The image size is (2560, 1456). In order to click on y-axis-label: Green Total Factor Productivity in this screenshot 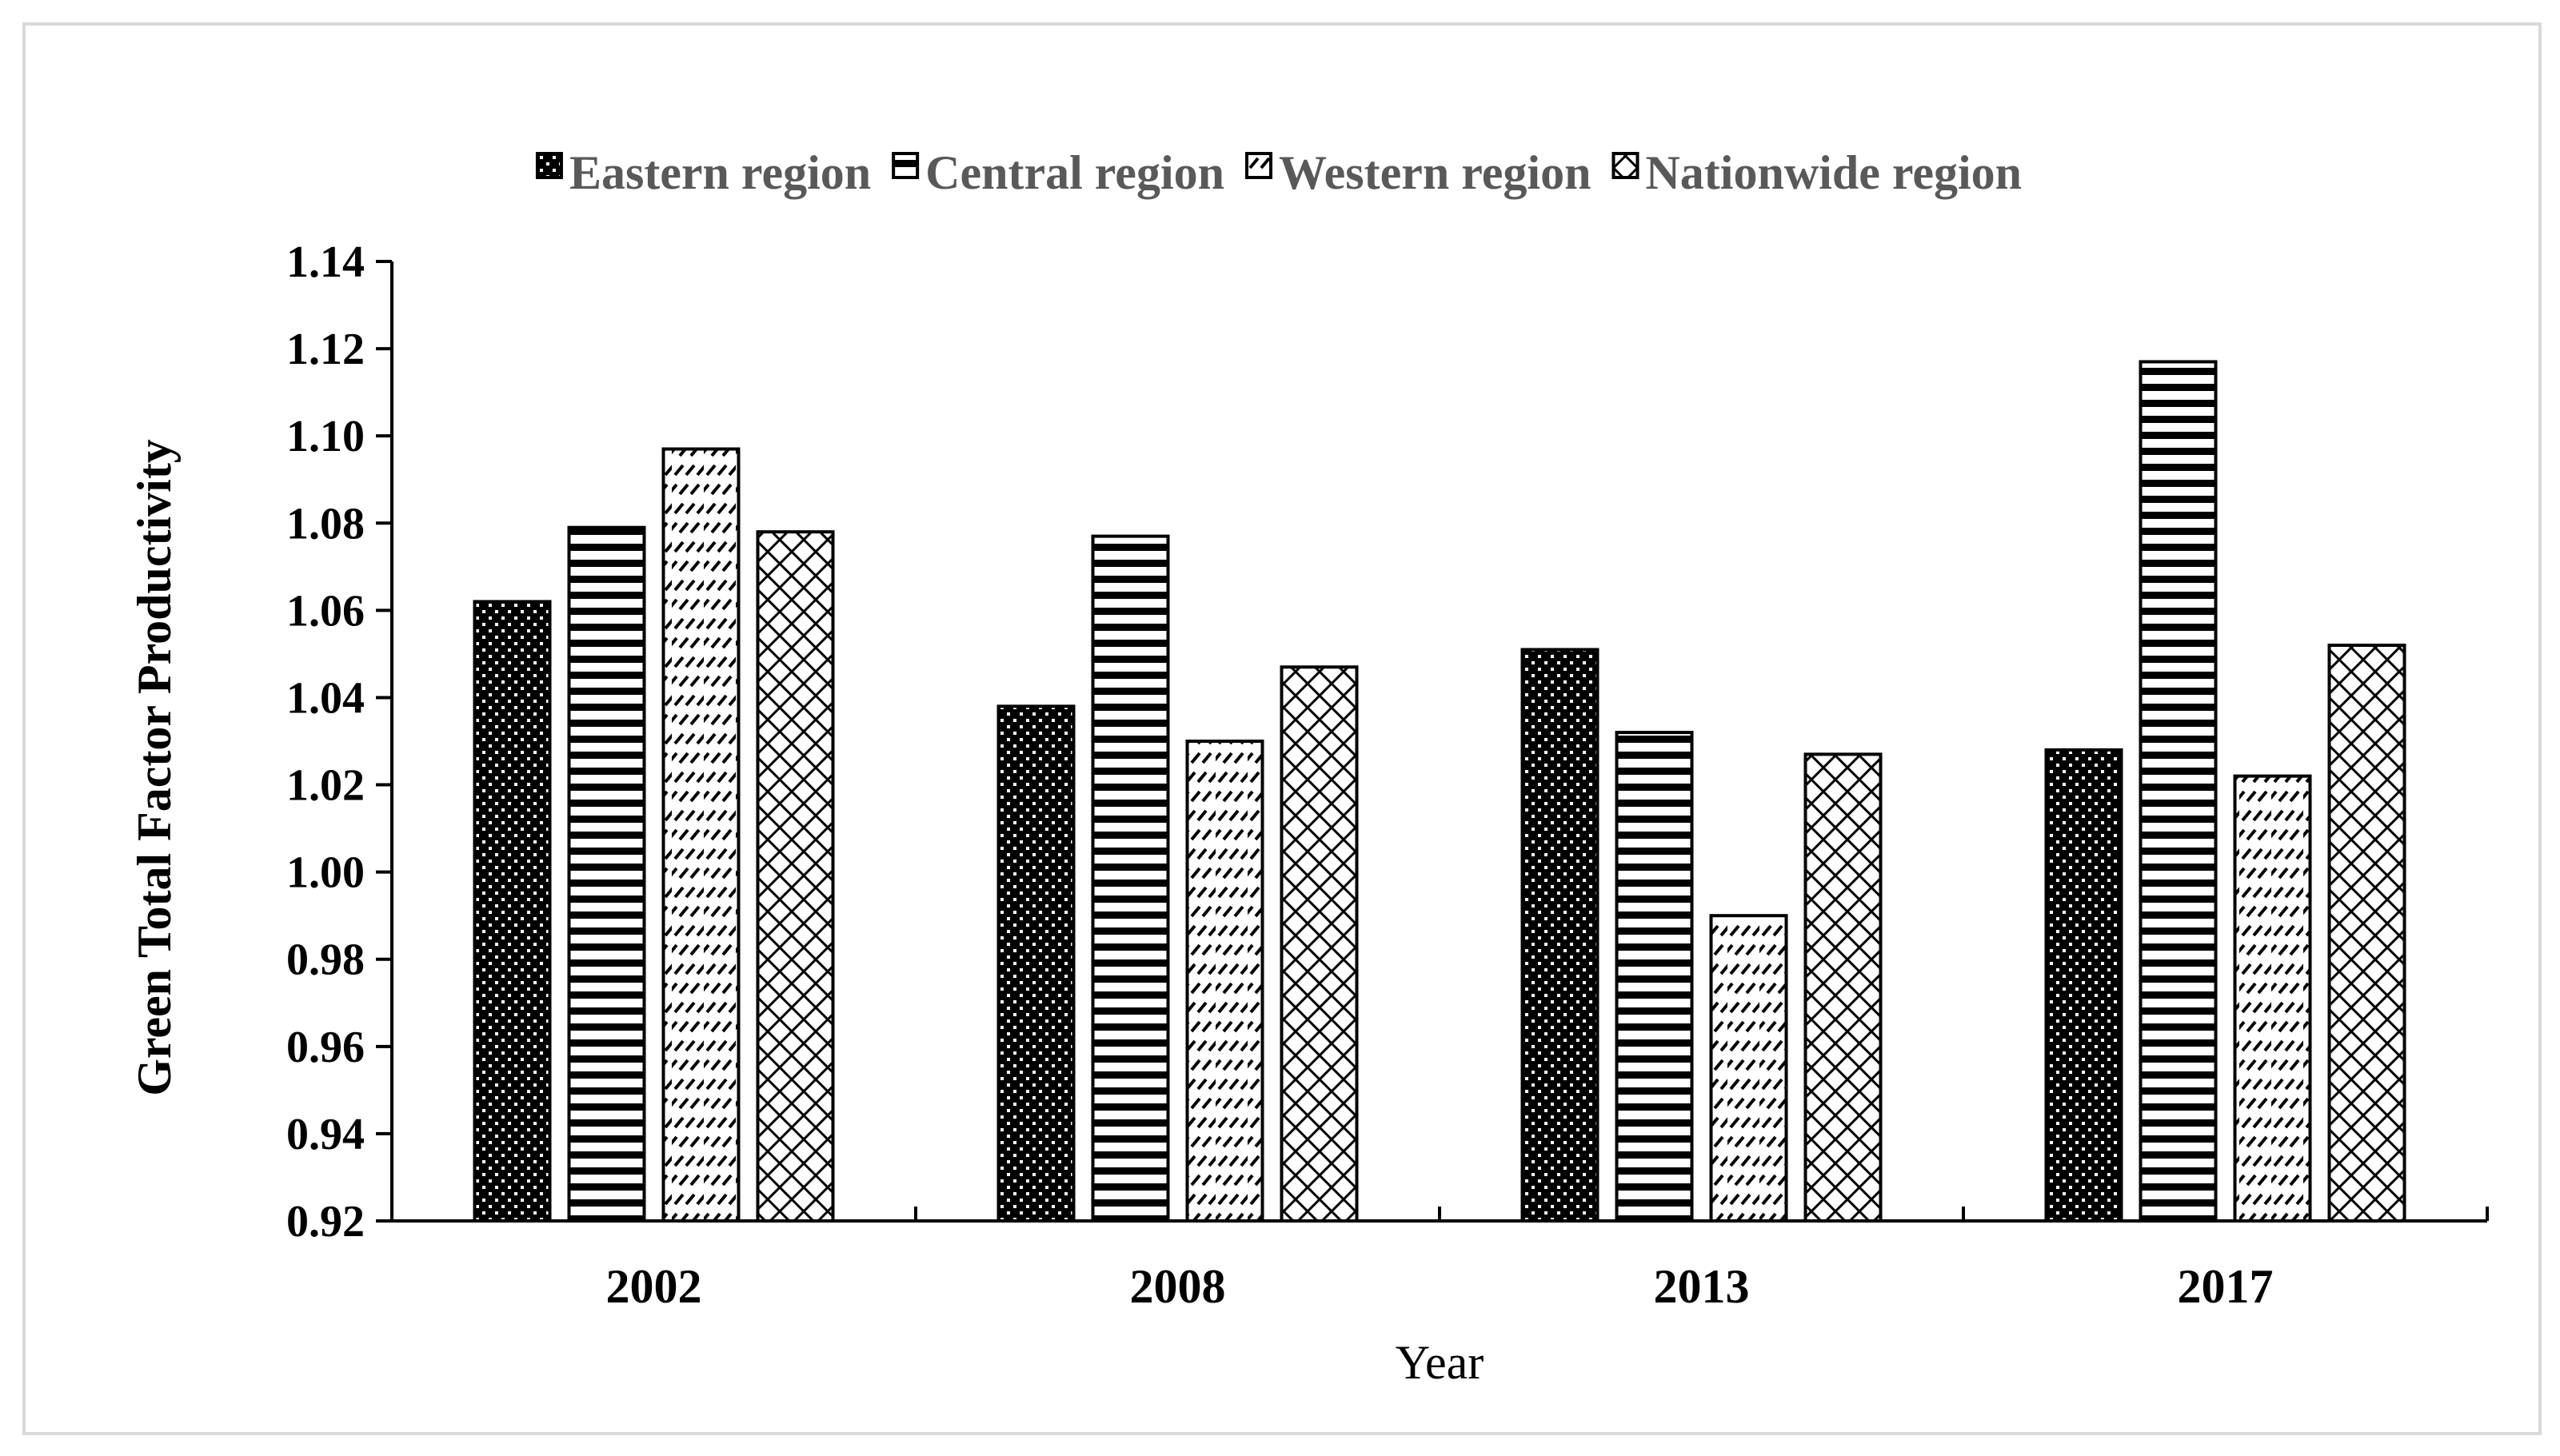, I will do `click(155, 767)`.